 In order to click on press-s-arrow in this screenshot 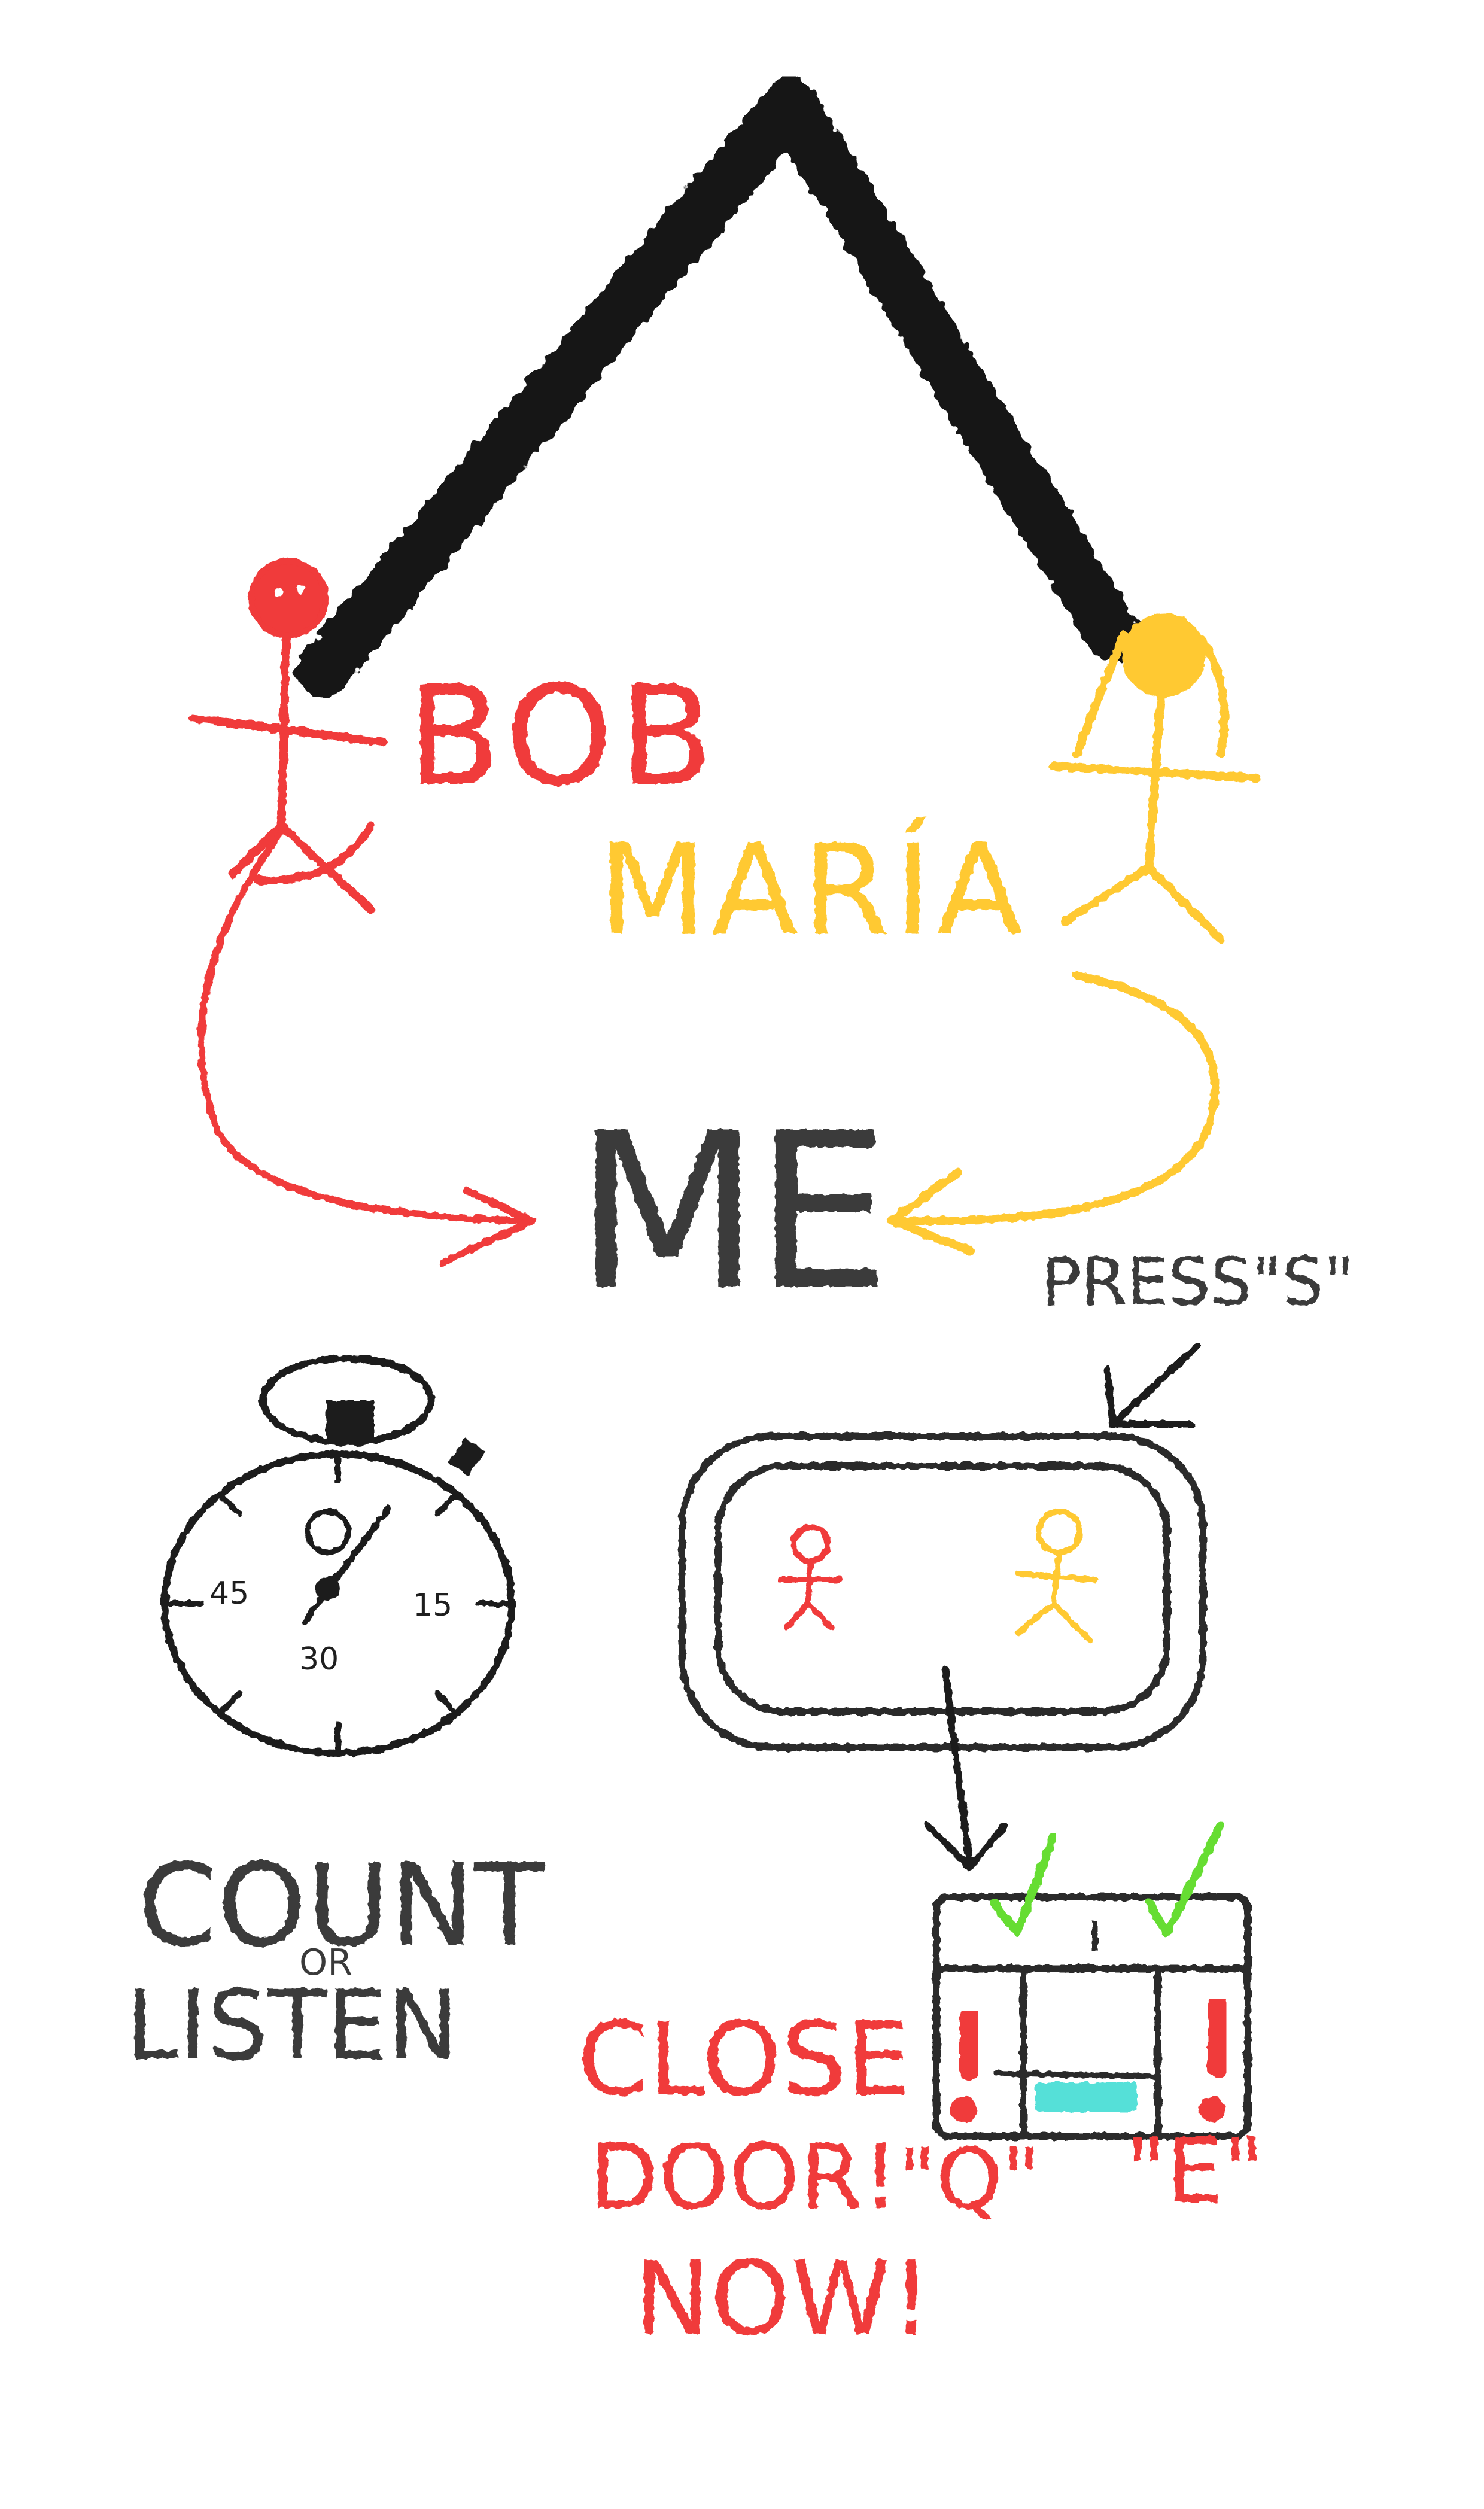, I will do `click(1151, 1386)`.